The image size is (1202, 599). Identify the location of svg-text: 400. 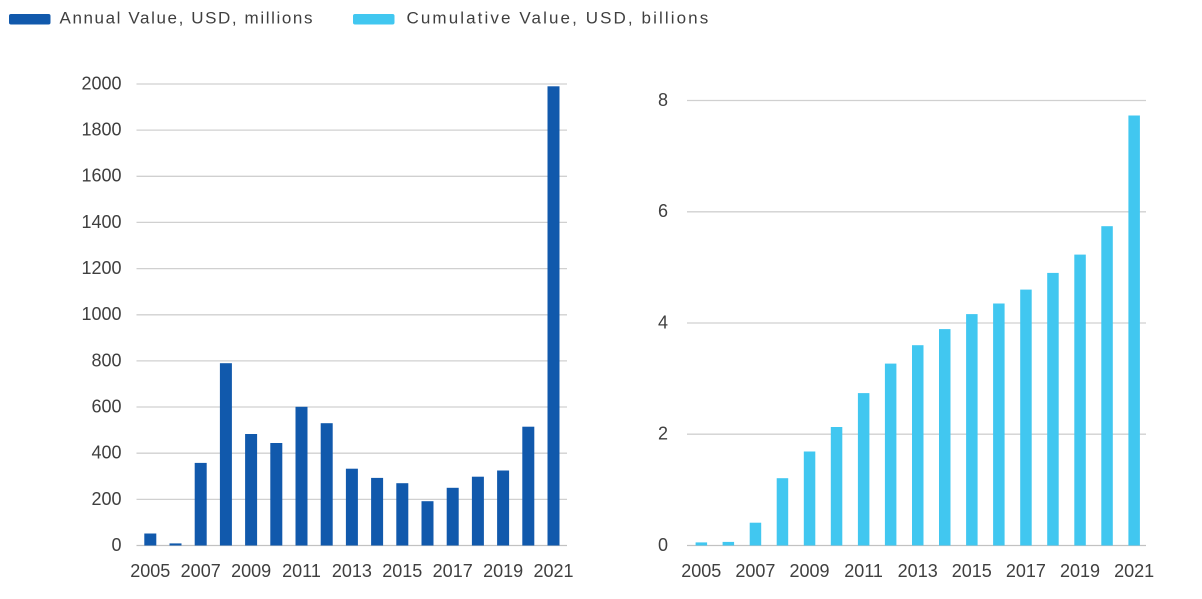
(106, 453).